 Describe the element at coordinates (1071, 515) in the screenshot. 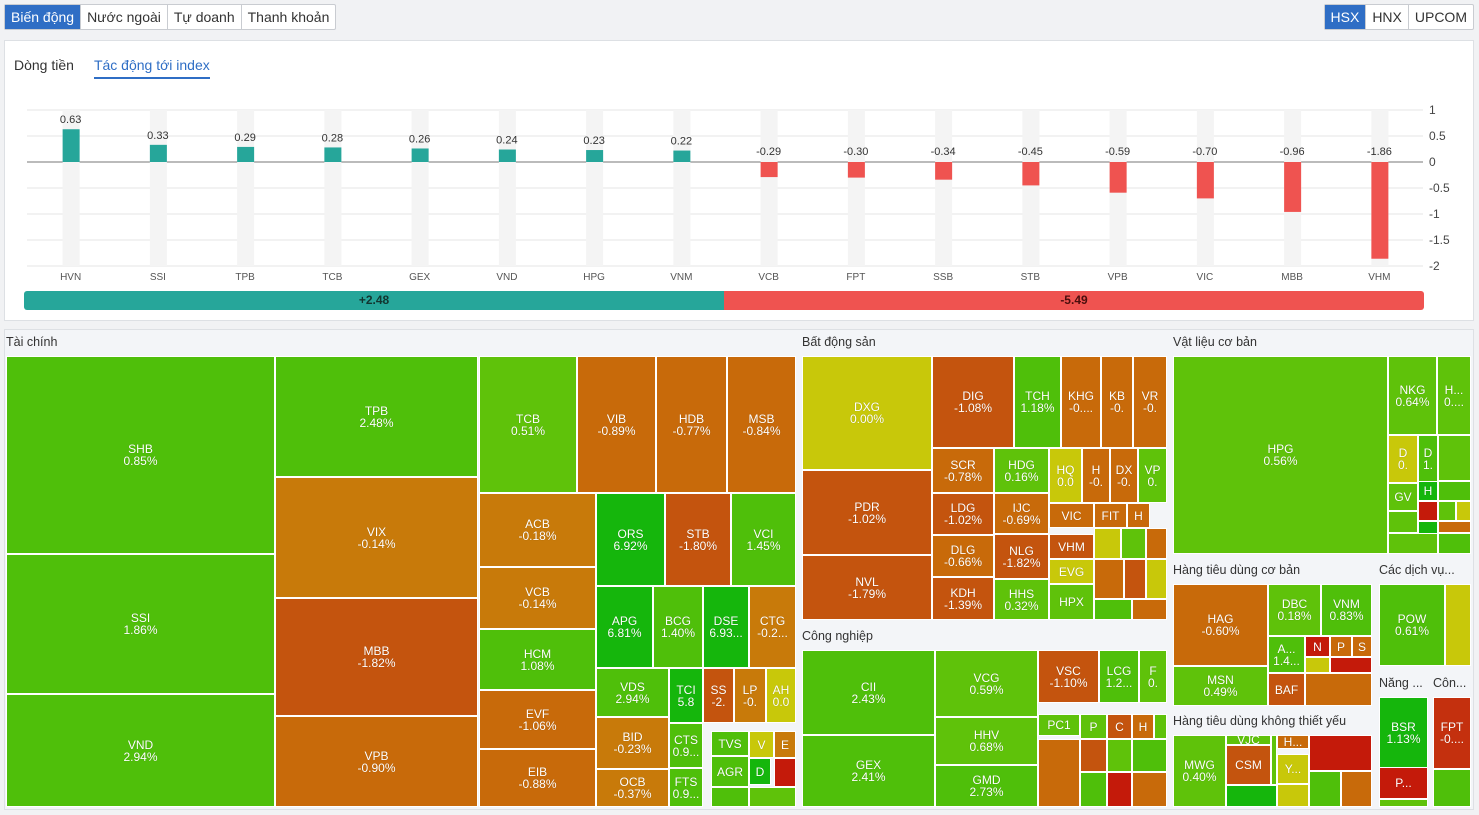

I see `stock-tile-vic: VIC` at that location.